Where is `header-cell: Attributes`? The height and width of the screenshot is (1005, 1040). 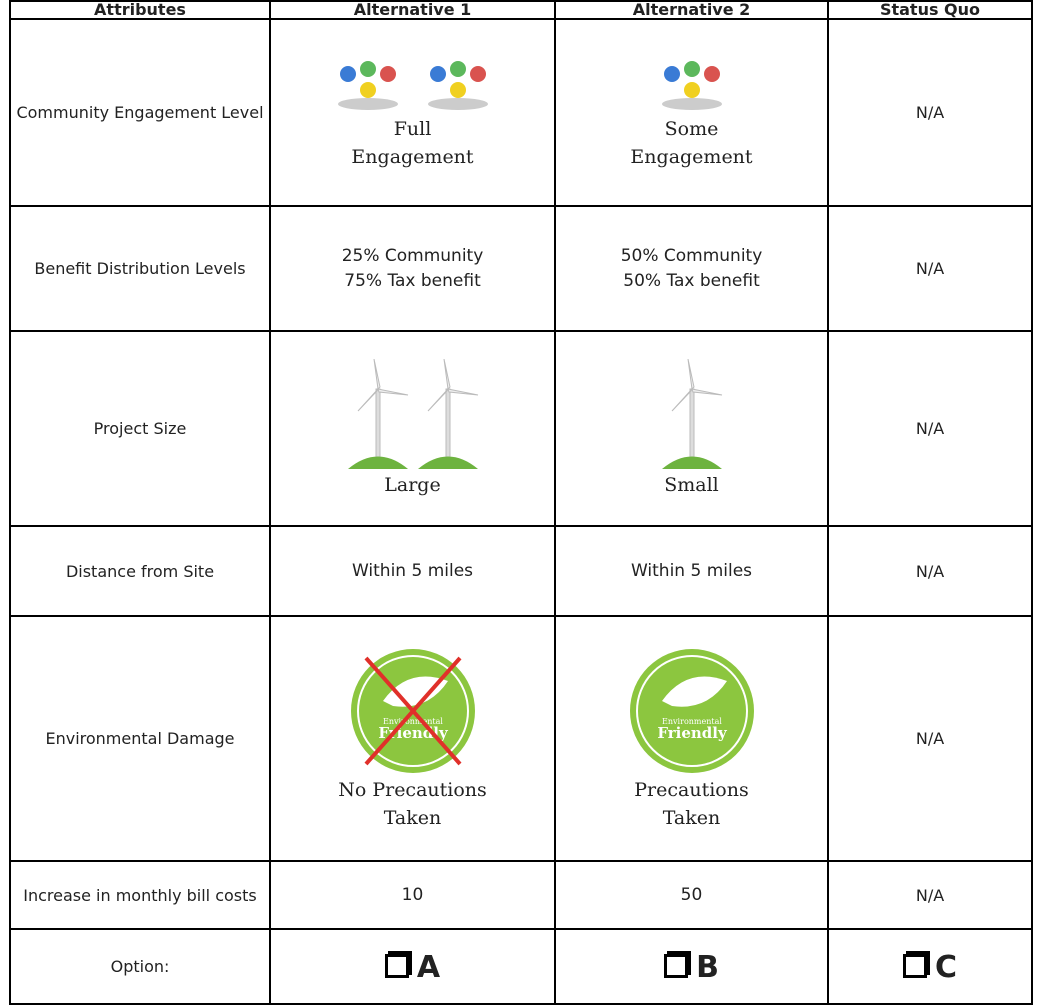 header-cell: Attributes is located at coordinates (140, 10).